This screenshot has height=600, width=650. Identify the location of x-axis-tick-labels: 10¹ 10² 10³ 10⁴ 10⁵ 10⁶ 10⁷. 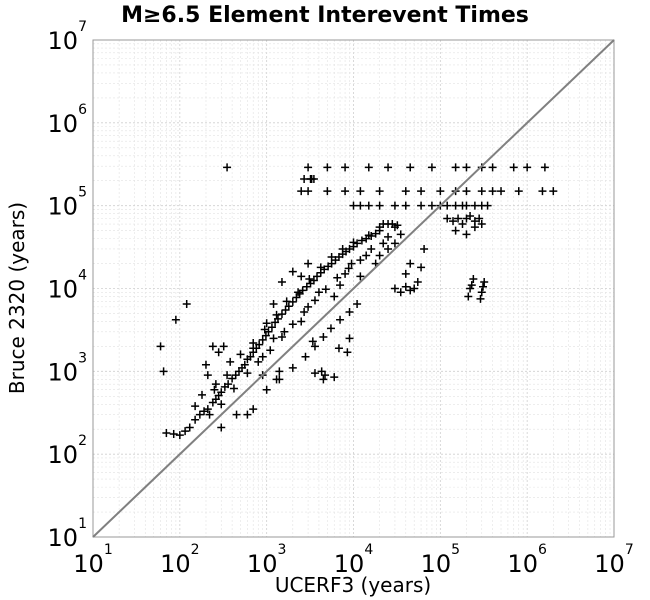
(353, 560).